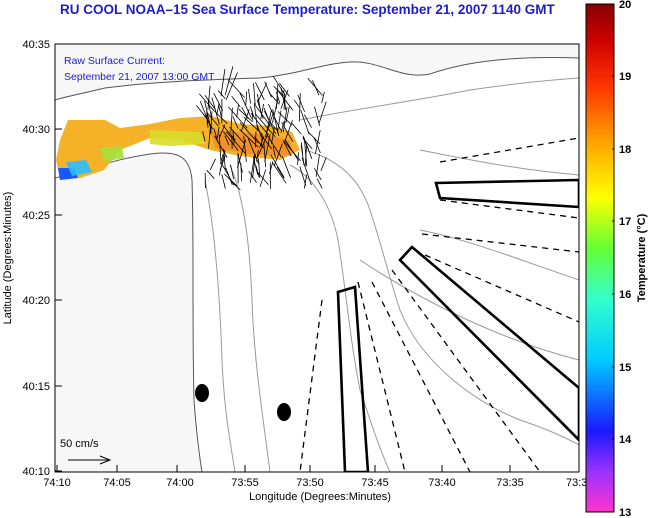 The height and width of the screenshot is (518, 651). I want to click on colorbar-label: Temperature (°C), so click(642, 257).